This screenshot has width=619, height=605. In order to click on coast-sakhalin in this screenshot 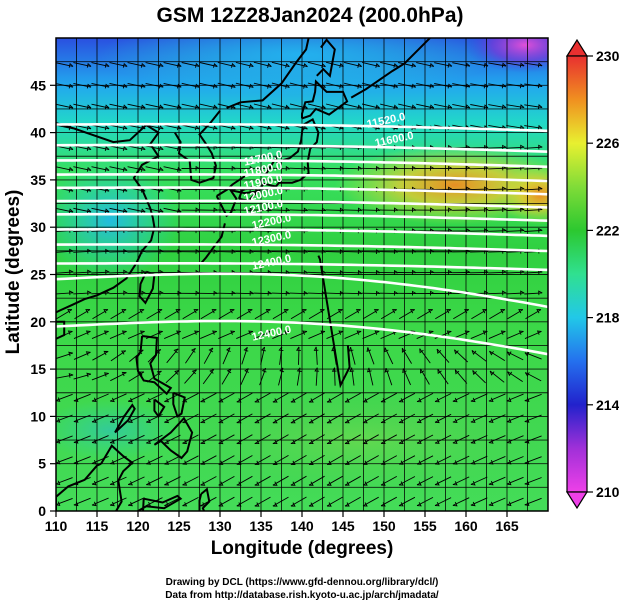, I will do `click(326, 58)`.